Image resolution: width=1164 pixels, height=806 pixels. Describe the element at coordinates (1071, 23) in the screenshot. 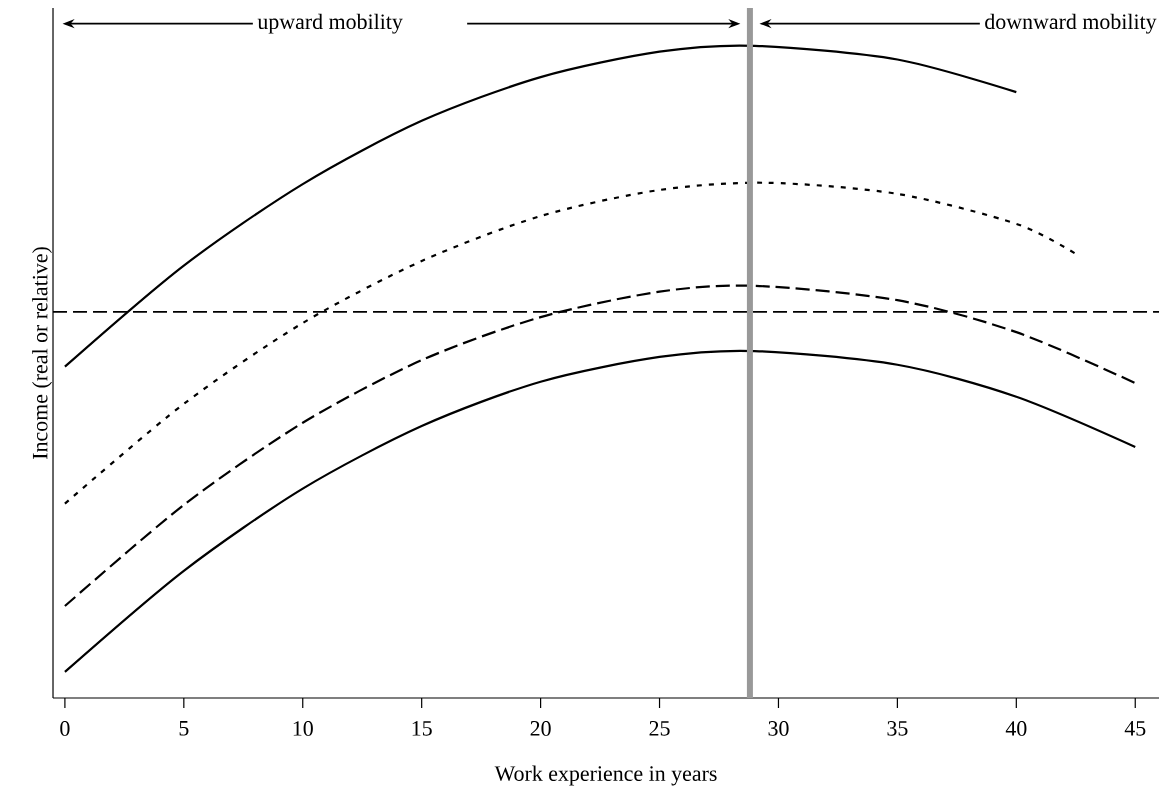

I see `text: downward mobility` at that location.